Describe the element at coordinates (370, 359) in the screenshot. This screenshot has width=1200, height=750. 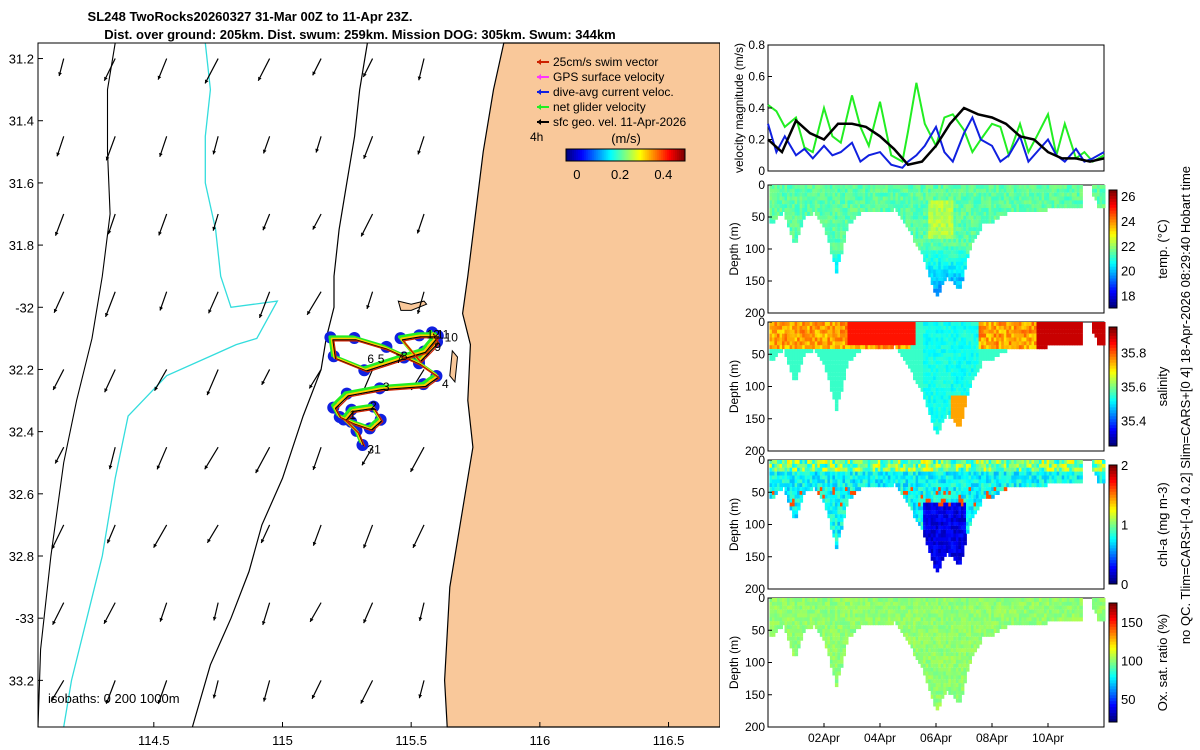
I see `track-day-label: 6` at that location.